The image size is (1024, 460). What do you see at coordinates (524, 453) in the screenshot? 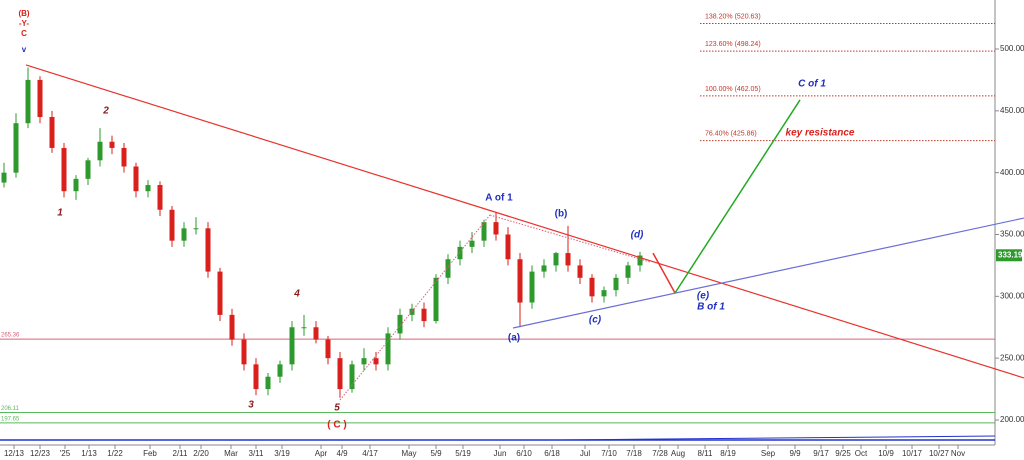
I see `x-tick-label: 6/10` at bounding box center [524, 453].